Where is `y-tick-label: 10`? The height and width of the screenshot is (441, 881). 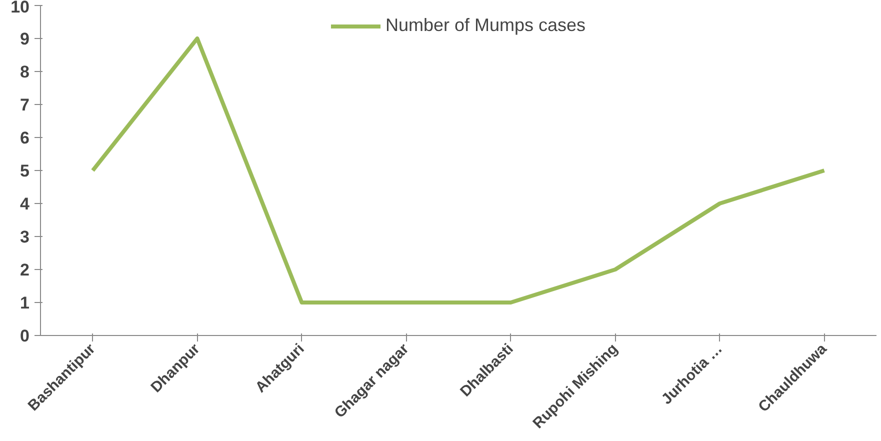
y-tick-label: 10 is located at coordinates (20, 8).